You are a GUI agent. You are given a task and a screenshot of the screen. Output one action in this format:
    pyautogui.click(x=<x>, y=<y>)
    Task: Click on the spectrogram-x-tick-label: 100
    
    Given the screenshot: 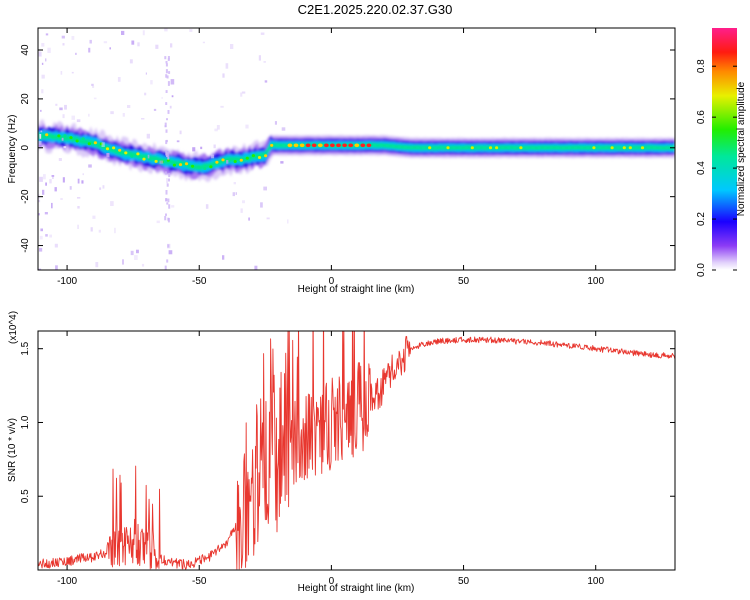 What is the action you would take?
    pyautogui.click(x=595, y=281)
    